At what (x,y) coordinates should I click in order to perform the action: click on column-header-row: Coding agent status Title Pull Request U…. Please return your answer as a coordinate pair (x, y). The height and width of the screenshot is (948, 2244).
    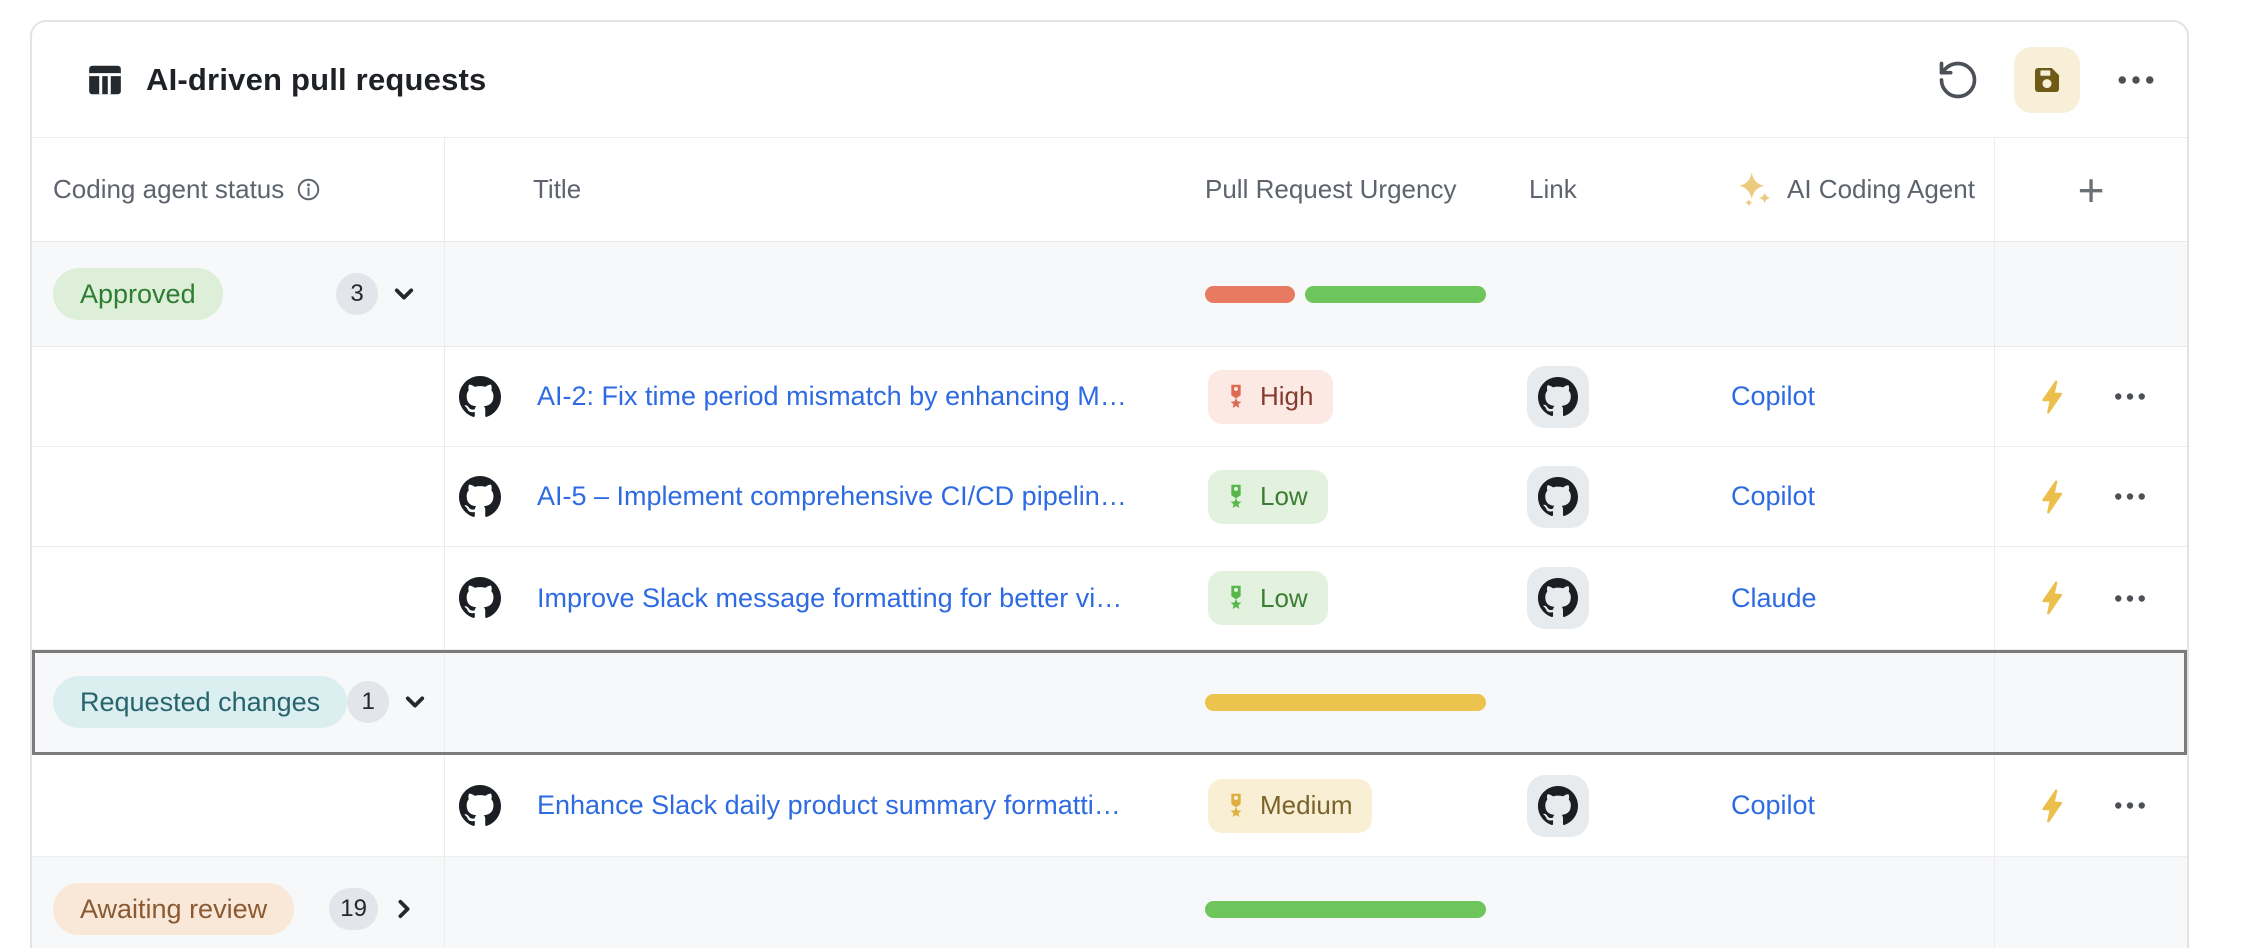
    Looking at the image, I should click on (1109, 189).